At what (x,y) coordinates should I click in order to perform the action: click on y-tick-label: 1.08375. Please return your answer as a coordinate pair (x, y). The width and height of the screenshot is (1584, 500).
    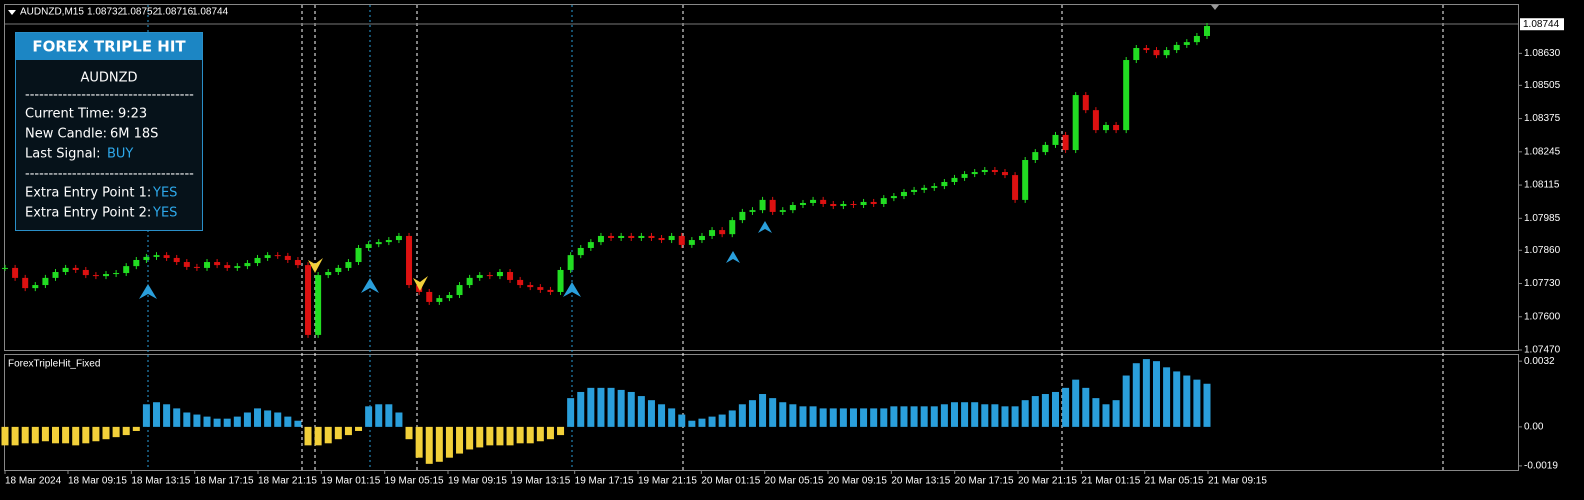
    Looking at the image, I should click on (1542, 118).